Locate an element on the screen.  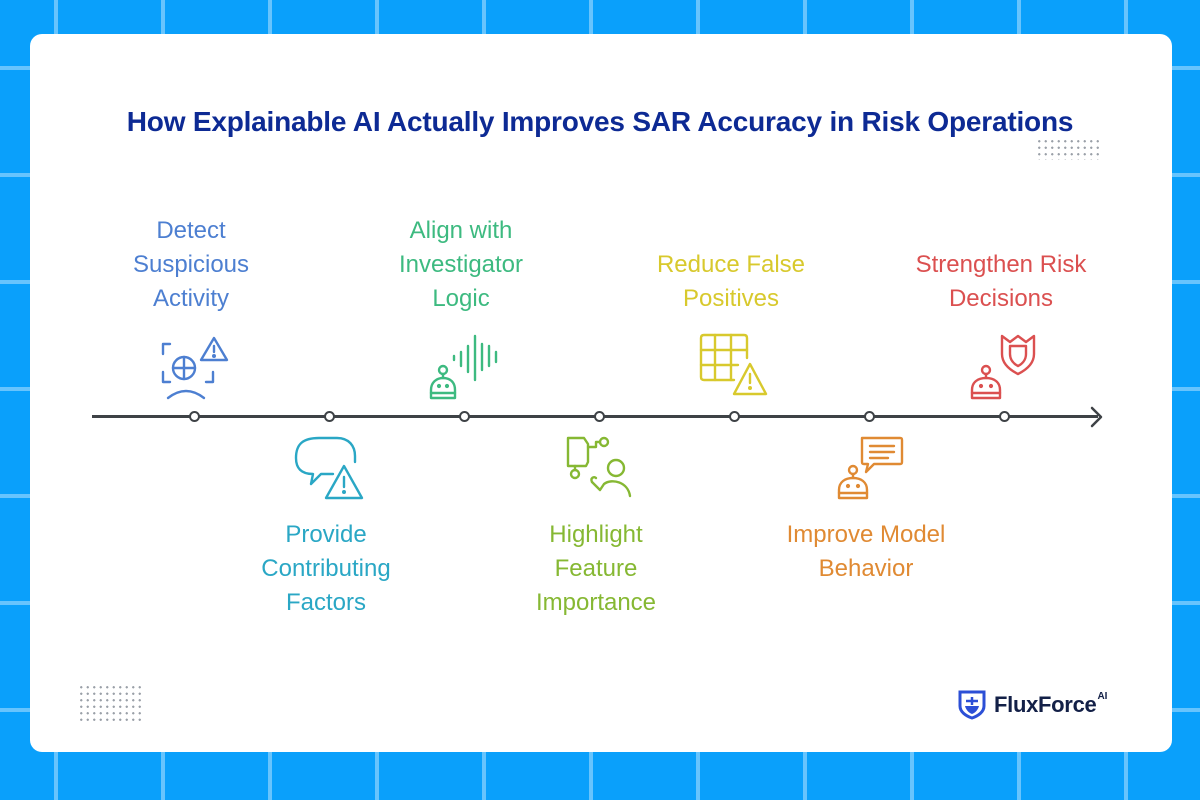
robot-shield-icon is located at coordinates (1003, 367).